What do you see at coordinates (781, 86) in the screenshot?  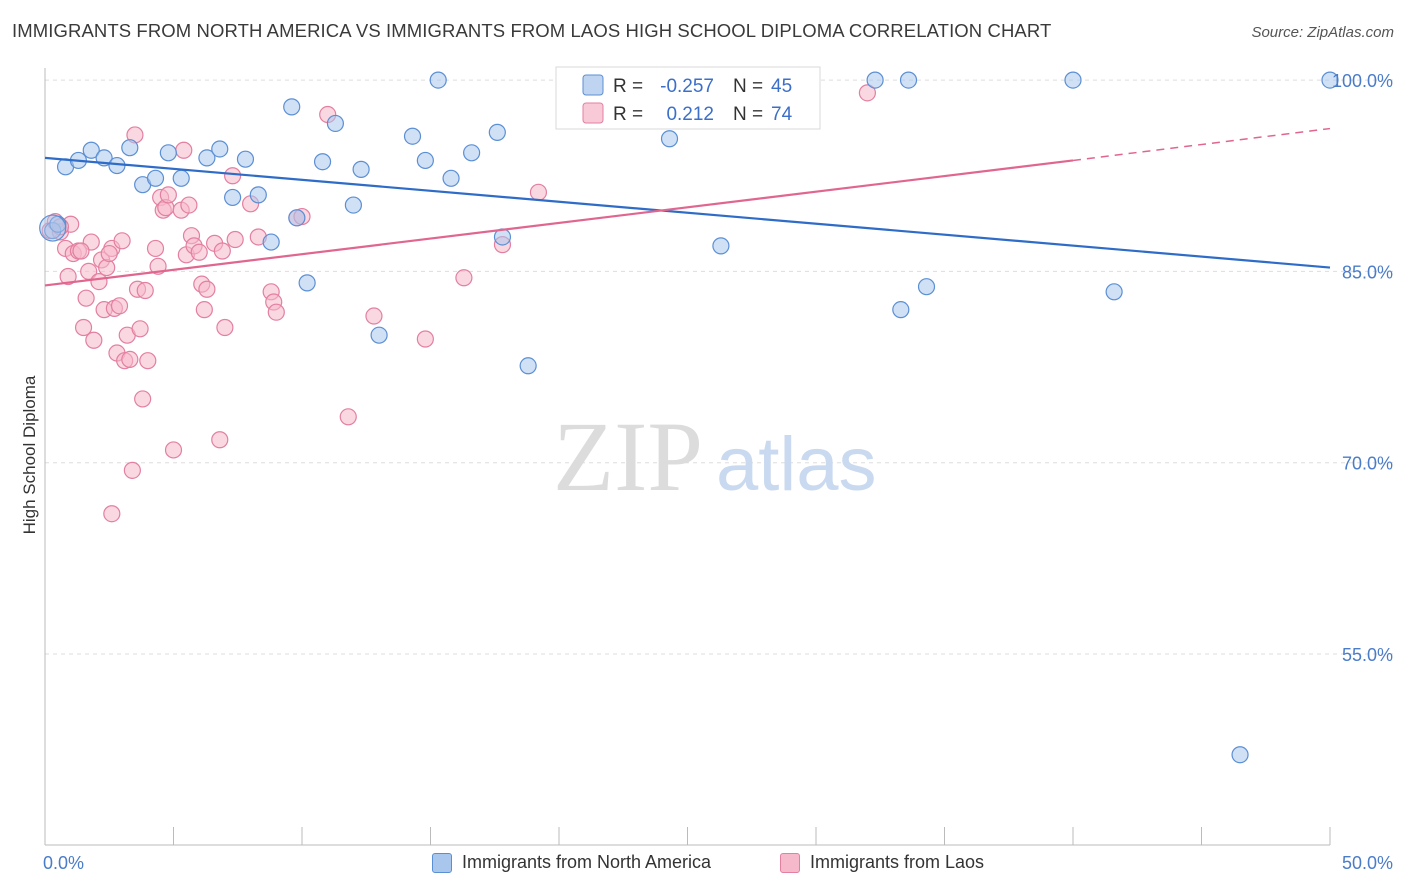 I see `legend-n-value-0: 45` at bounding box center [781, 86].